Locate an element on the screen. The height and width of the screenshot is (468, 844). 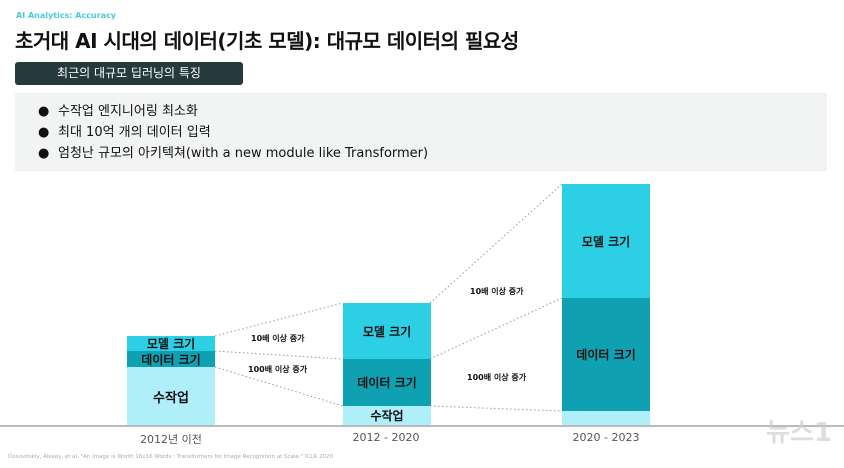
section-tag: 최근의 대규모 딥러닝의 특징 is located at coordinates (129, 73).